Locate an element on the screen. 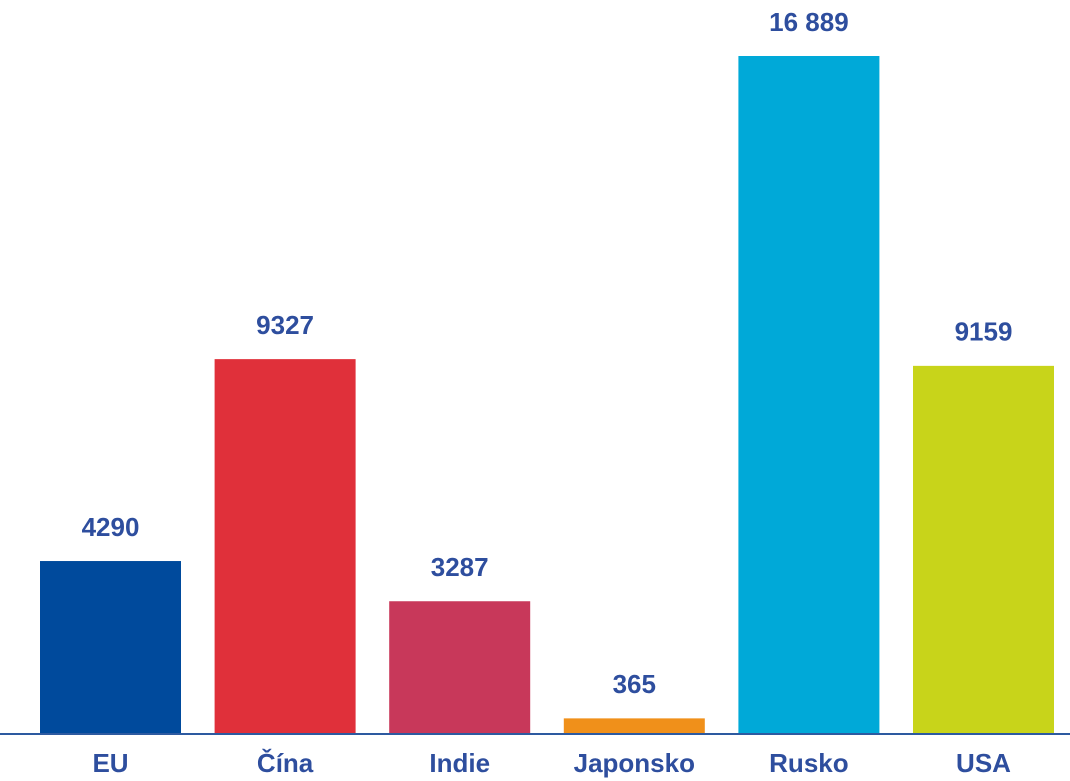 This screenshot has width=1070, height=781. value-label: 9327 is located at coordinates (285, 325).